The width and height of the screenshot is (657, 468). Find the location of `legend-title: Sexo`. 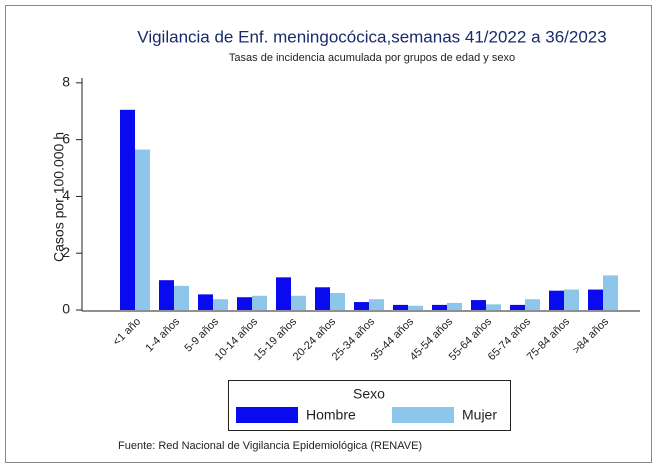

legend-title: Sexo is located at coordinates (369, 394).